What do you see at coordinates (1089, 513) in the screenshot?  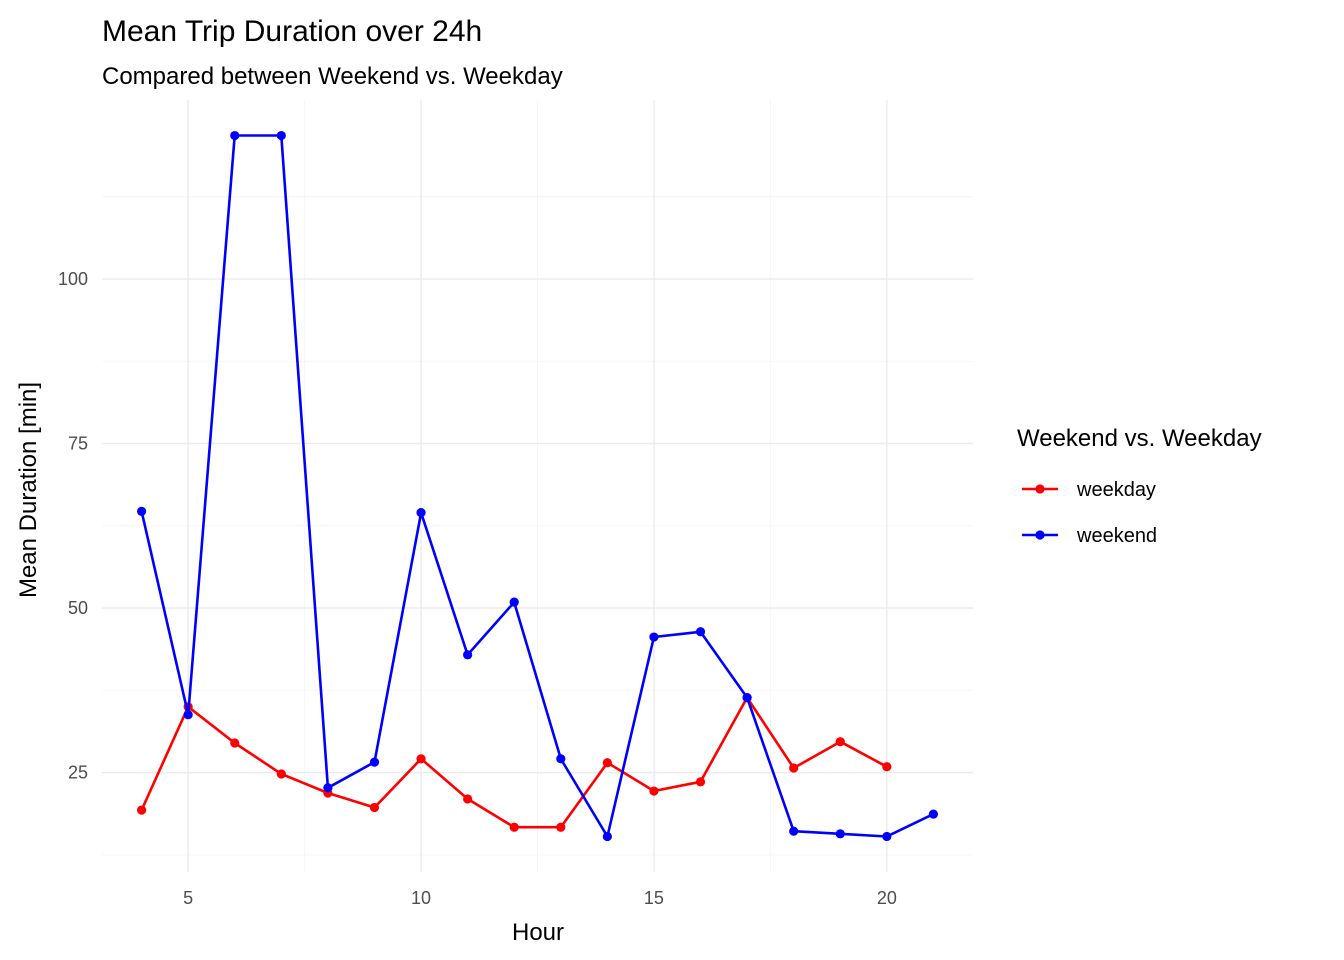 I see `legend-items: weekday weekend` at bounding box center [1089, 513].